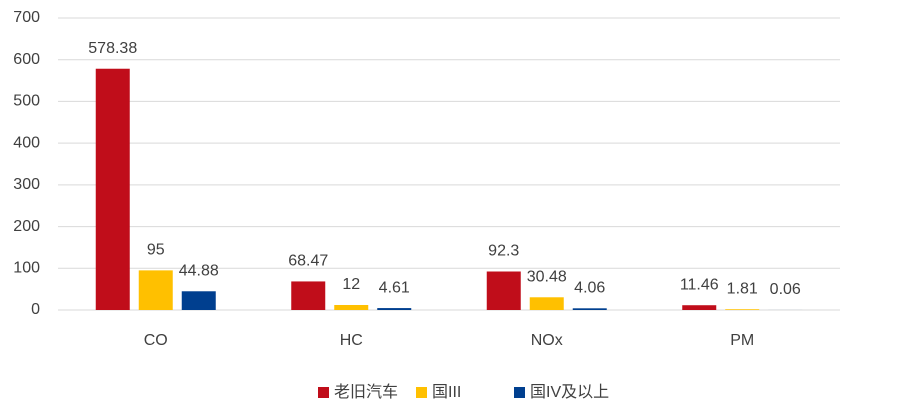 This screenshot has height=408, width=903. Describe the element at coordinates (26, 184) in the screenshot. I see `y-tick-label: 300` at that location.